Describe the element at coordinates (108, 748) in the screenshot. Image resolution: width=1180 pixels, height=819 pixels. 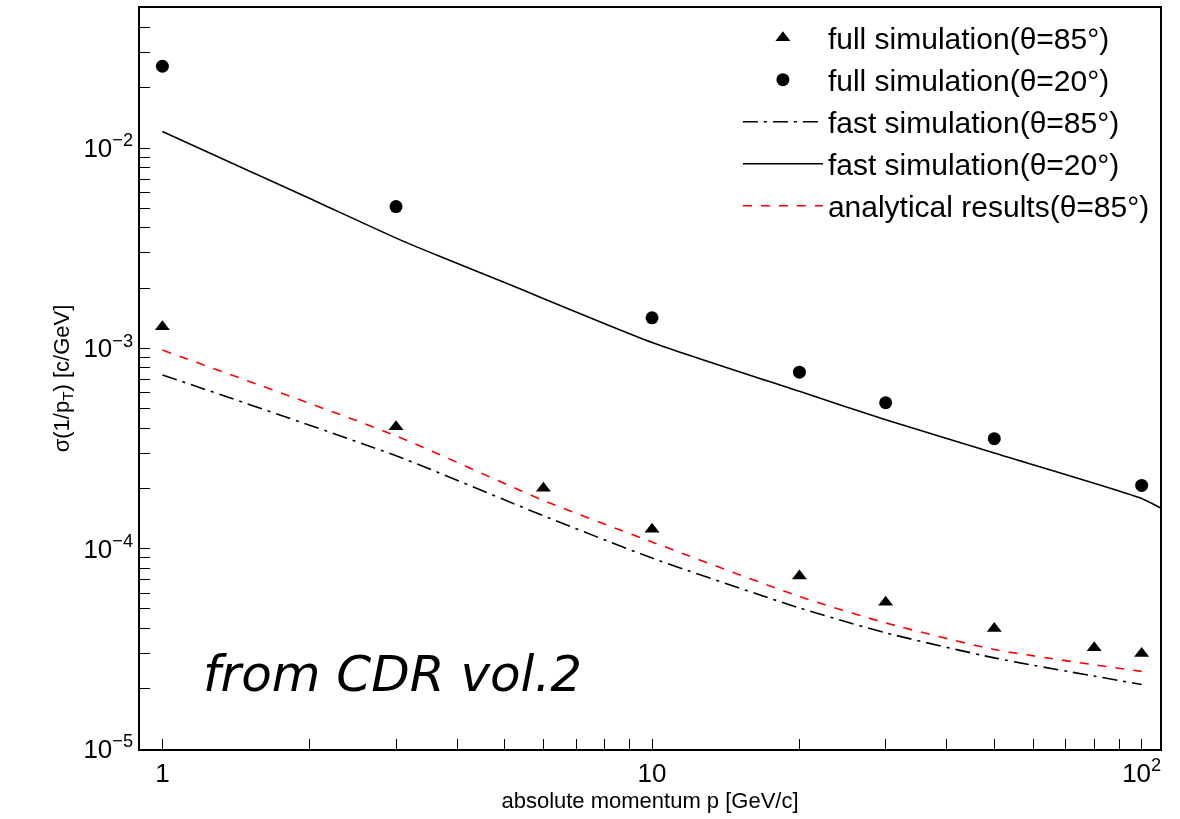
I see `y-tick-label: 10$^{−5}$` at that location.